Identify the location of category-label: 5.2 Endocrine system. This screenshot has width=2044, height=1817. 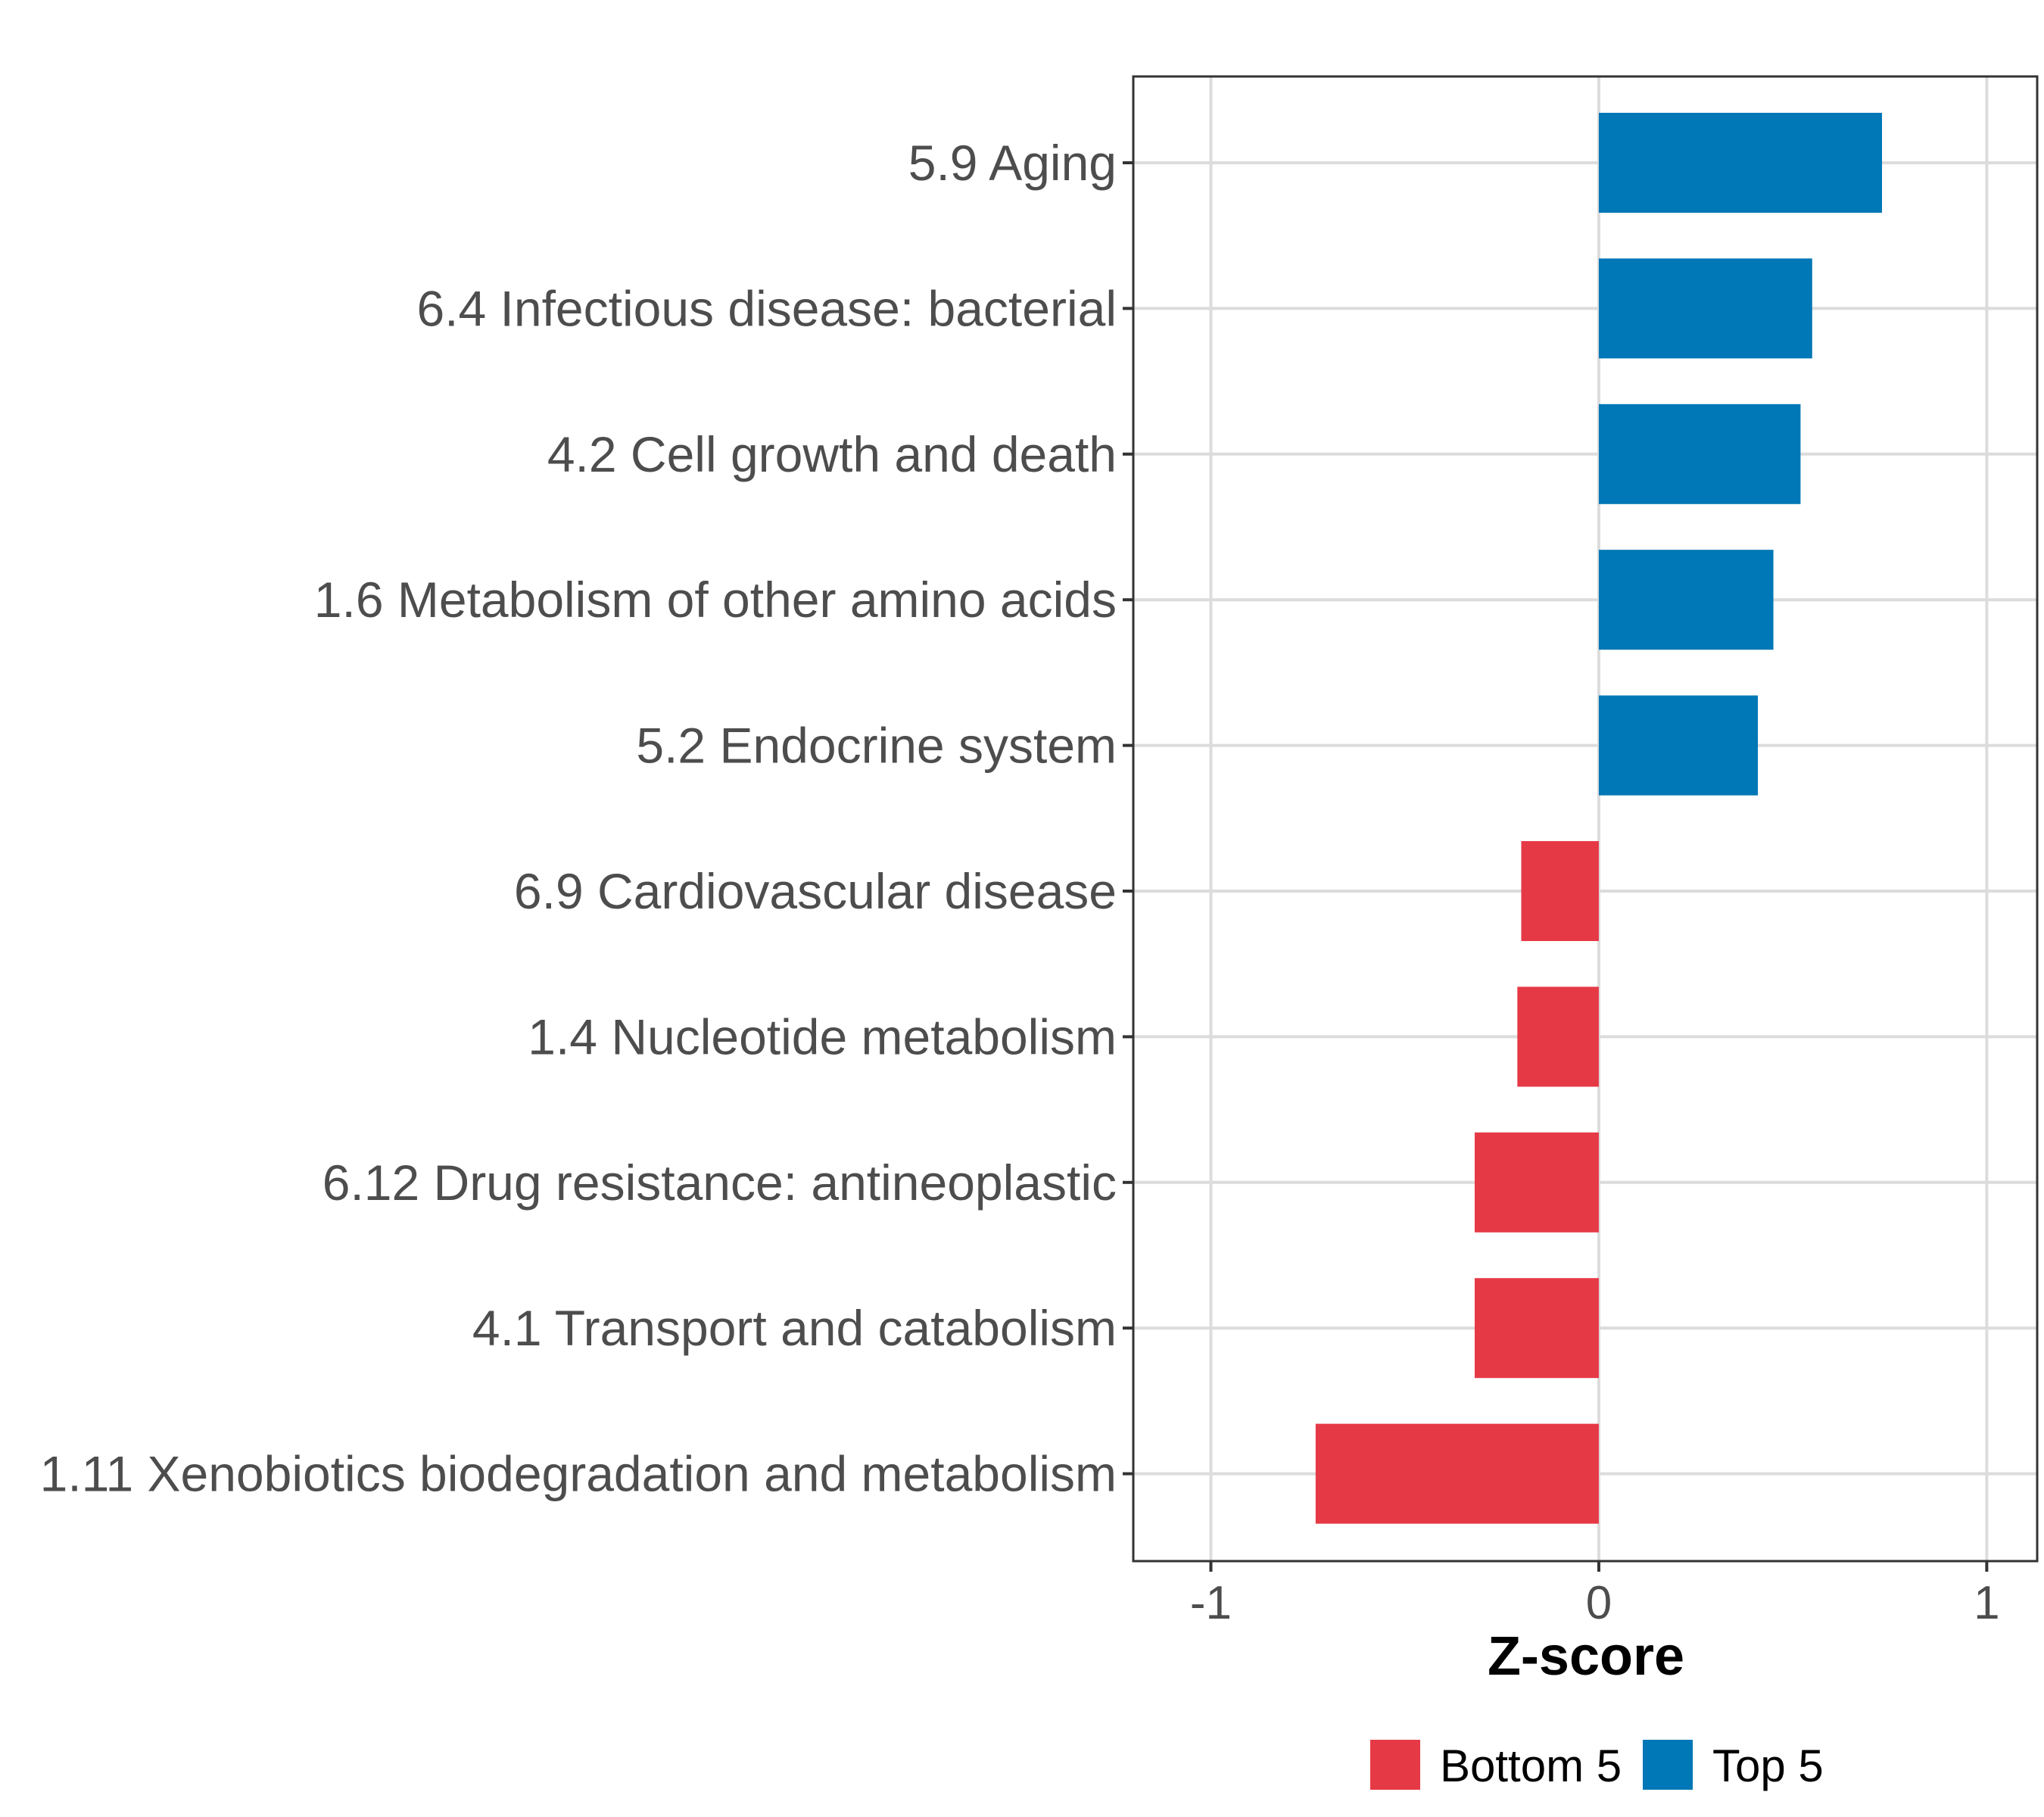
(876, 746).